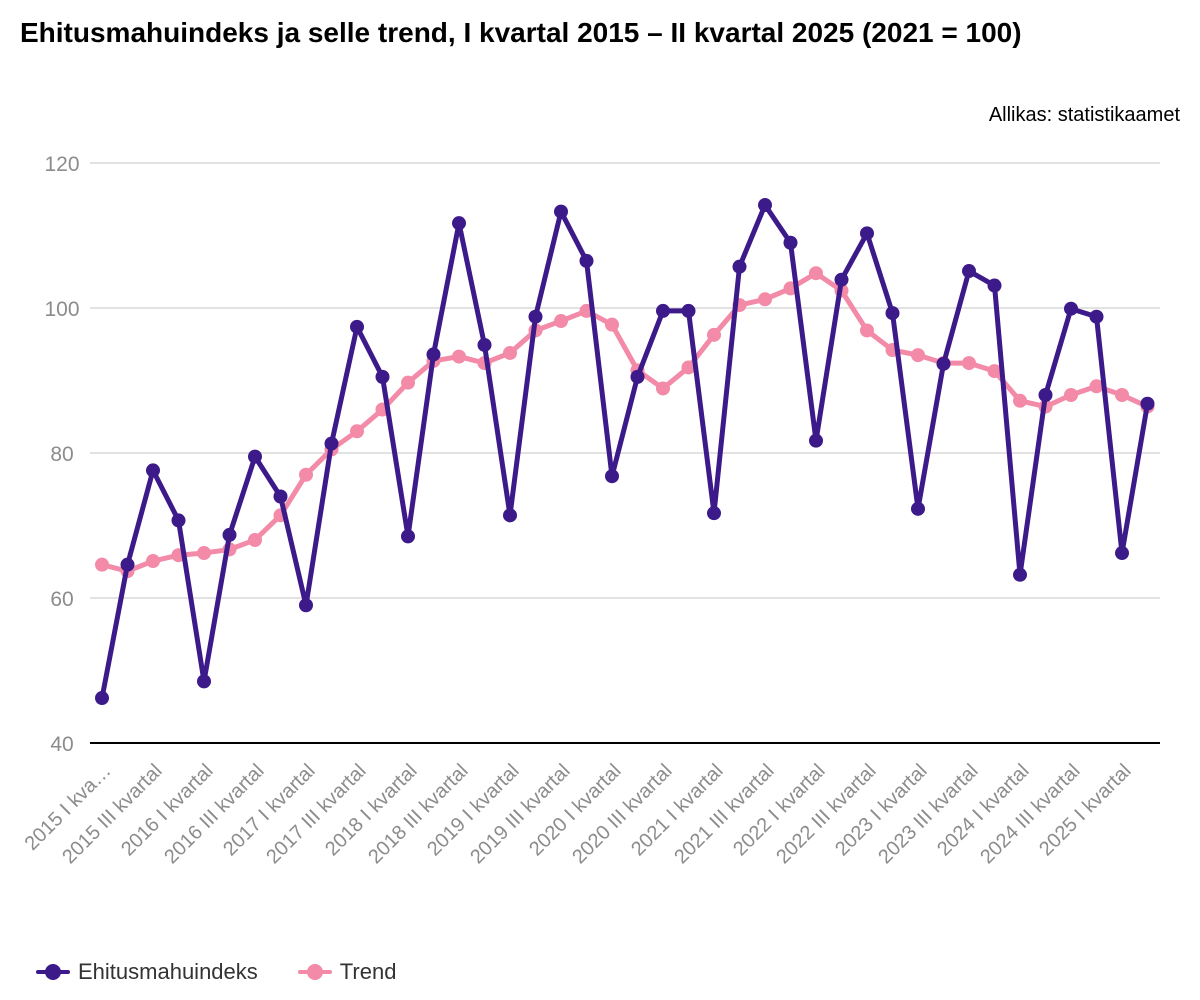 The image size is (1200, 1000). I want to click on legend-label-index: Ehitusmahuindeks, so click(168, 971).